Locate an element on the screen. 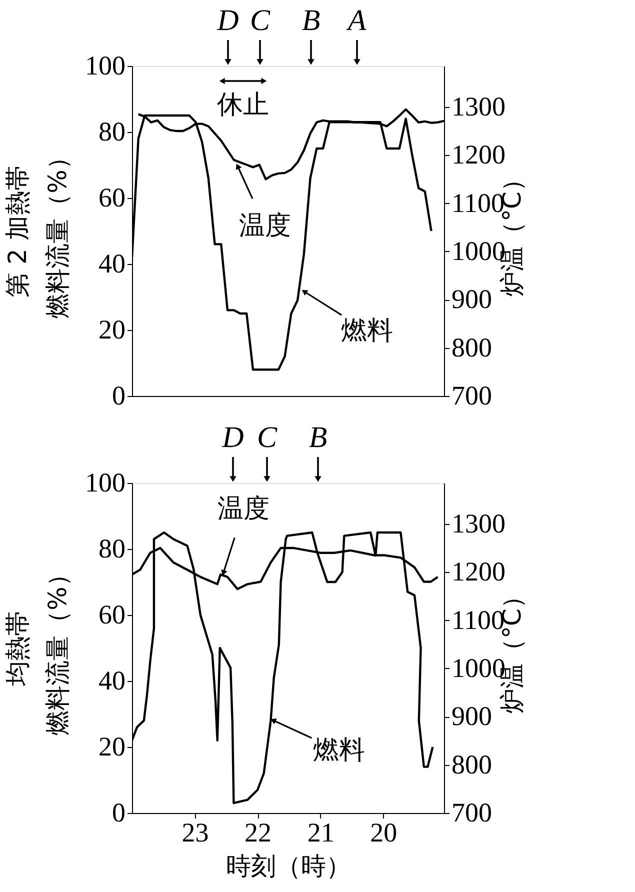 The image size is (635, 892). x-tick-label: 21 is located at coordinates (320, 833).